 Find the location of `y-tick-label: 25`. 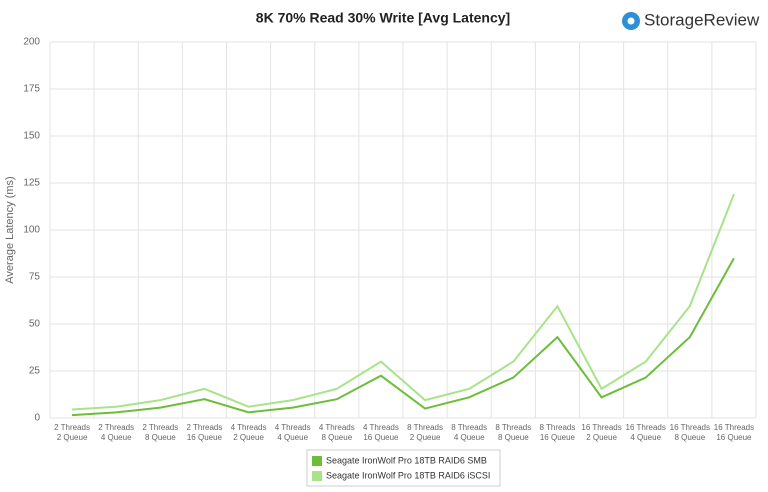

y-tick-label: 25 is located at coordinates (35, 371).